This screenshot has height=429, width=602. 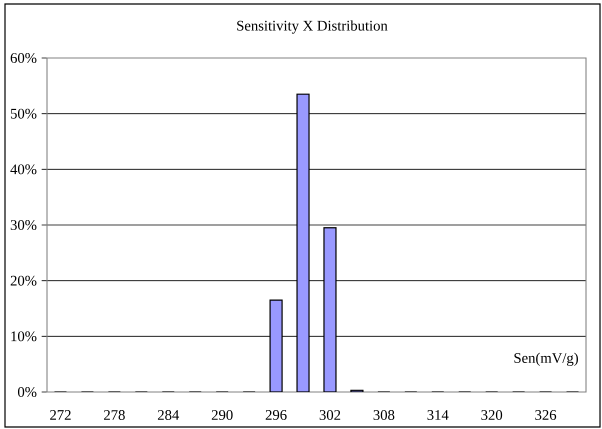 I want to click on y-tick-label: 40%, so click(x=23, y=169).